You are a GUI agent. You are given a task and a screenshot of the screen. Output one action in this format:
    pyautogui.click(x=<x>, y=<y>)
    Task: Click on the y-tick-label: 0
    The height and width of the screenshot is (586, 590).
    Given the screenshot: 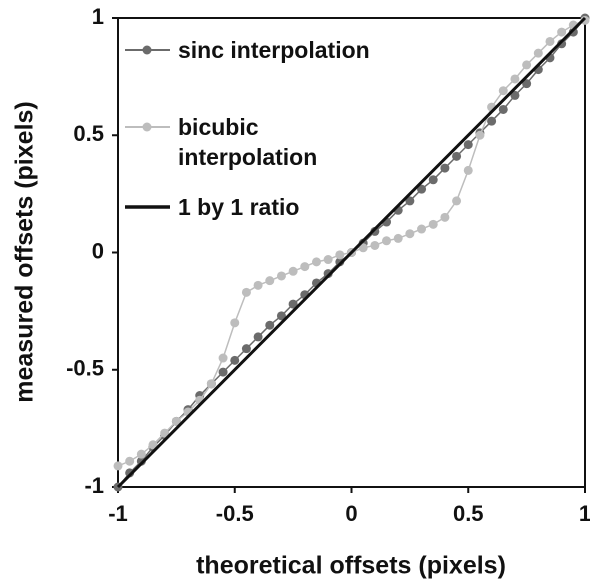 What is the action you would take?
    pyautogui.click(x=98, y=250)
    